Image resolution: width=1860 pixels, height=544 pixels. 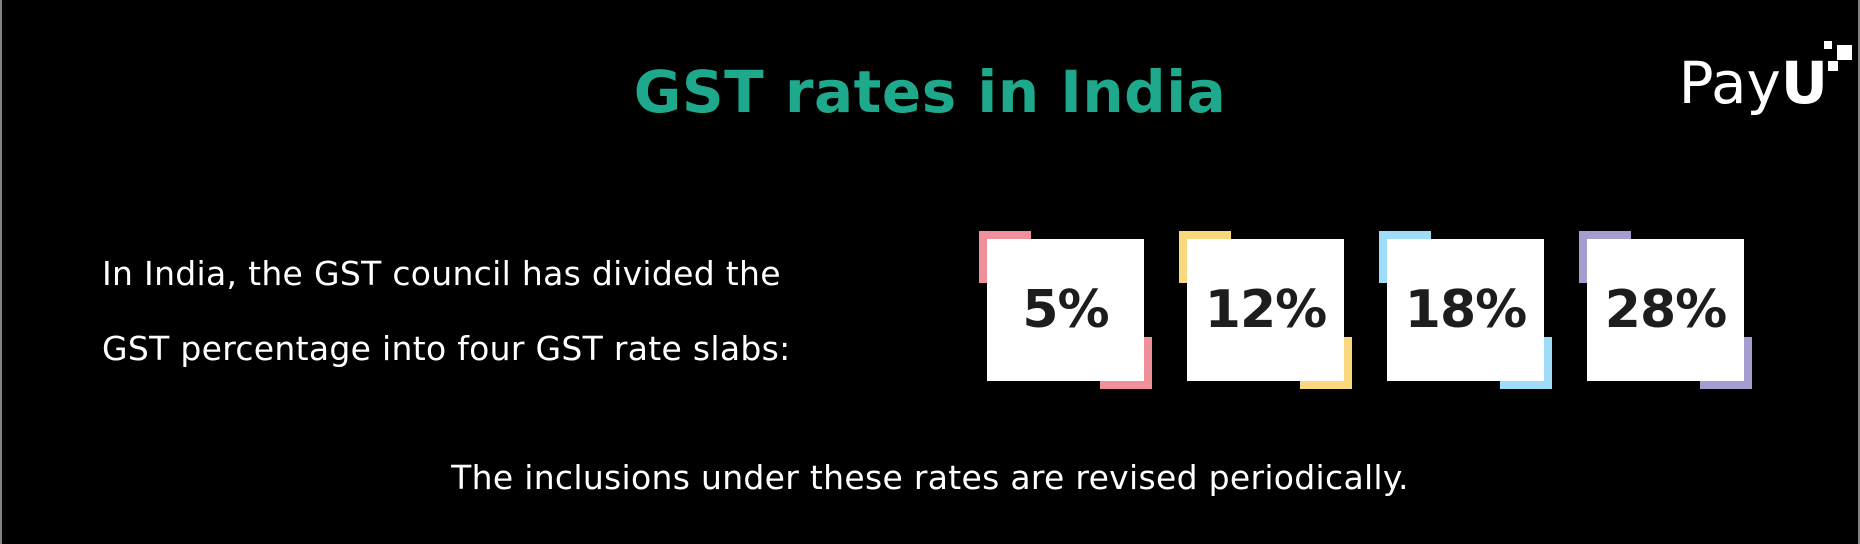 What do you see at coordinates (930, 92) in the screenshot?
I see `page-title: GST rates in India` at bounding box center [930, 92].